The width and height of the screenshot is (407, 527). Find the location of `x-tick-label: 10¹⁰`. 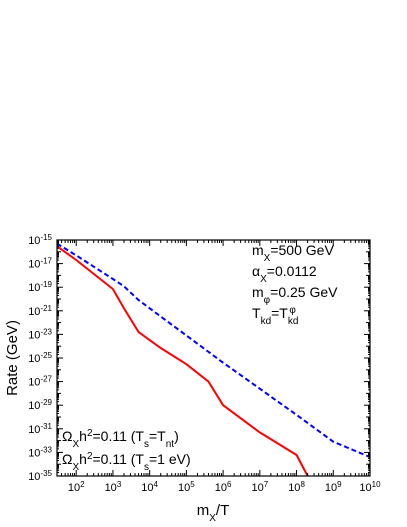

x-tick-label: 10¹⁰ is located at coordinates (370, 487).